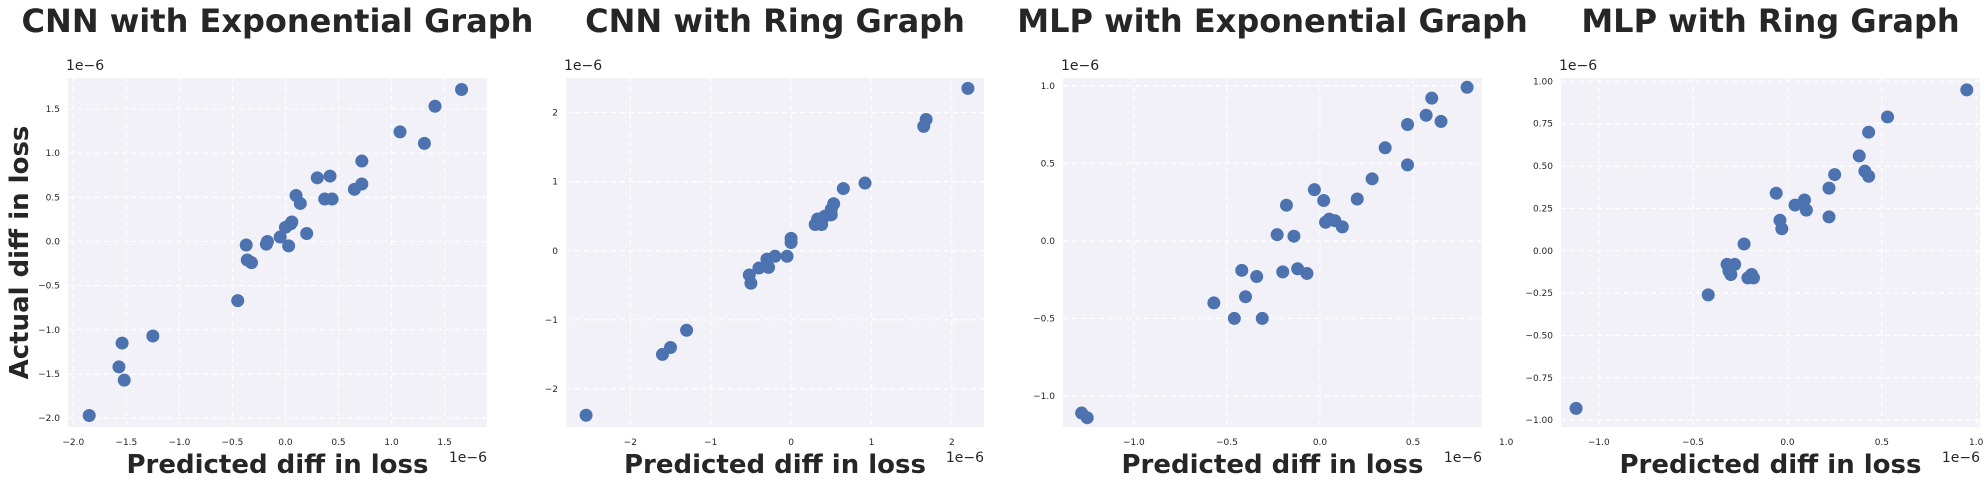  I want to click on y-tick-label: −0.50, so click(1539, 337).